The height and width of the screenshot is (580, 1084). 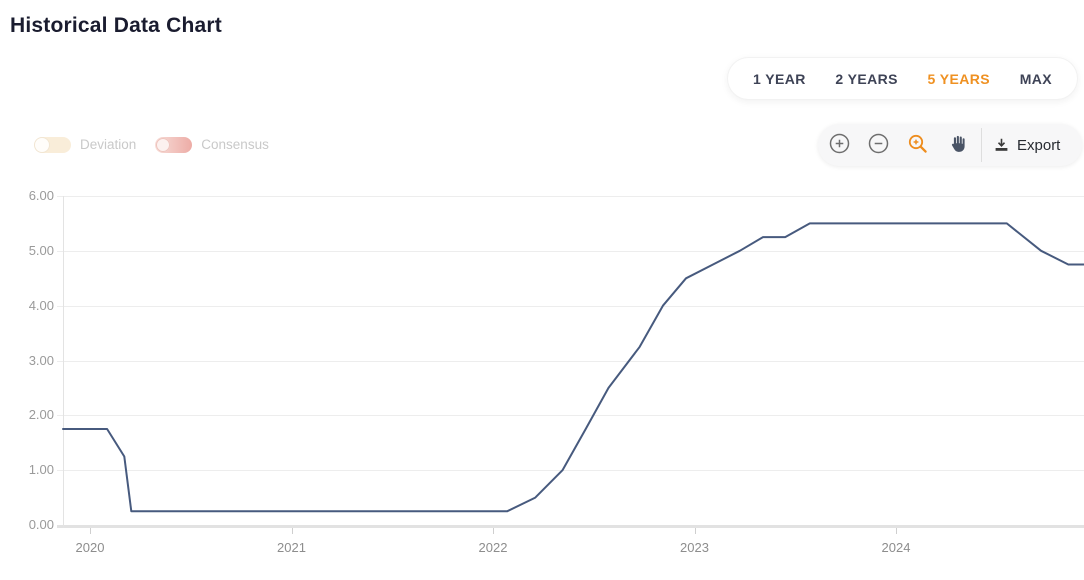 I want to click on range-5-years-button: 5 YEARS, so click(x=959, y=79).